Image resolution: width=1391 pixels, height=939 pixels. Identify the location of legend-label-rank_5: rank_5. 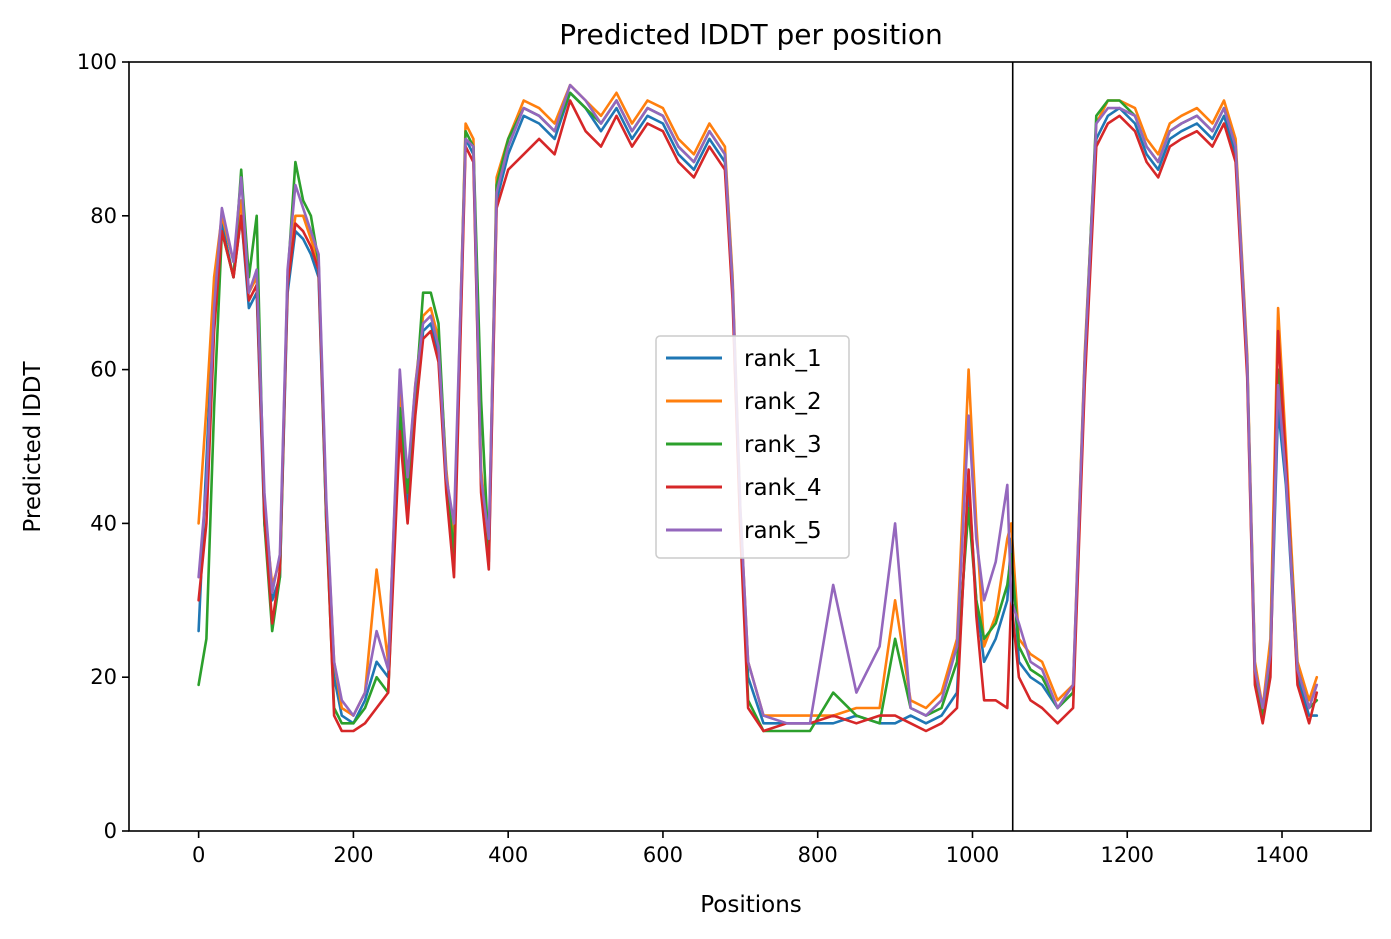
(783, 531).